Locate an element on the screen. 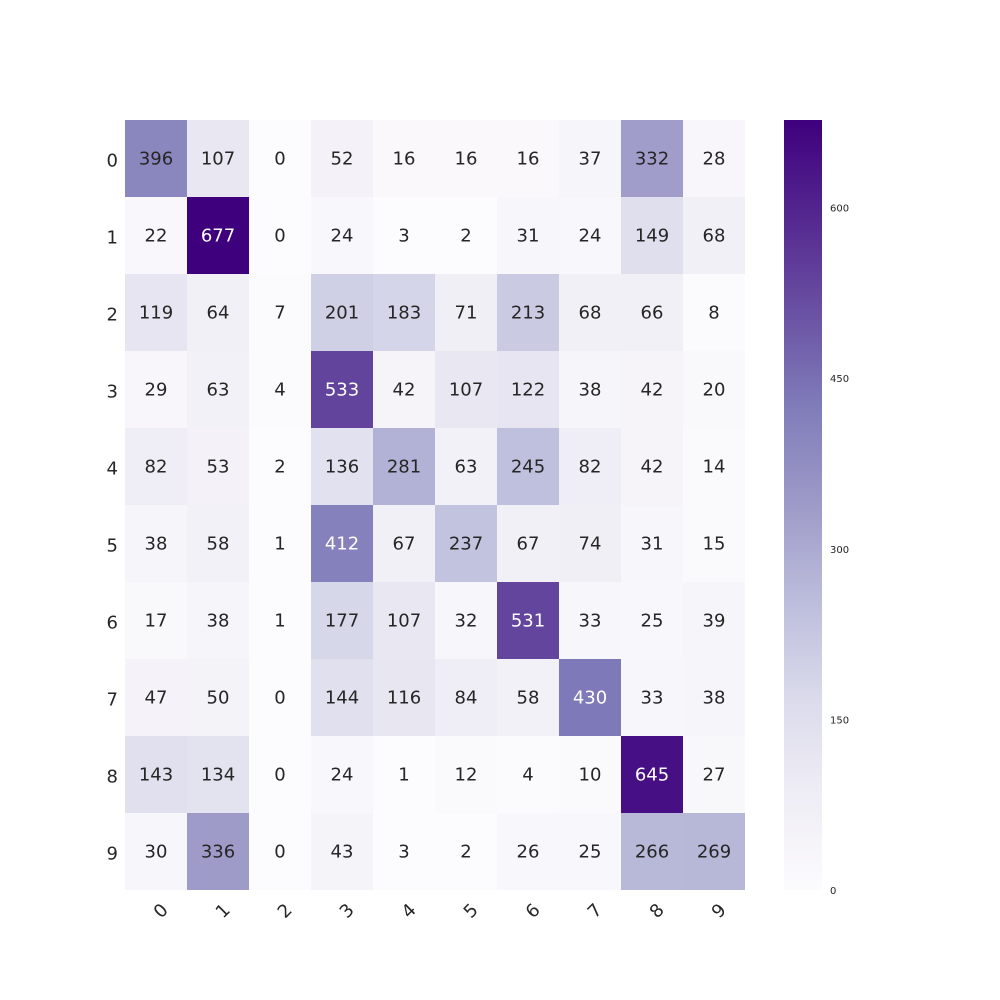  cell-value-label: 39 is located at coordinates (714, 621).